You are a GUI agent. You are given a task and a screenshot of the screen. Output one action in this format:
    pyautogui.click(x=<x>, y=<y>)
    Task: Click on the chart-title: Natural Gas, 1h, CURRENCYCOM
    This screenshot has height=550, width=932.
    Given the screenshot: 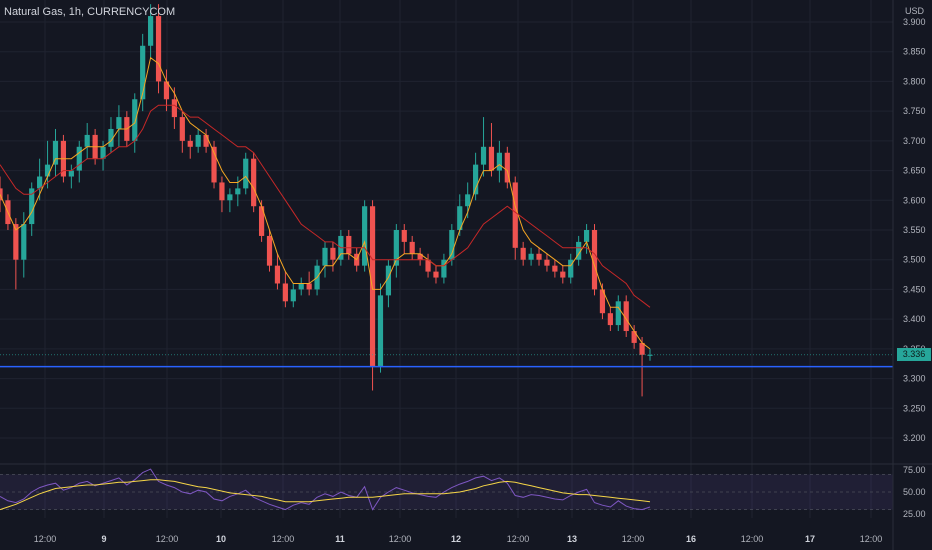 What is the action you would take?
    pyautogui.click(x=90, y=12)
    